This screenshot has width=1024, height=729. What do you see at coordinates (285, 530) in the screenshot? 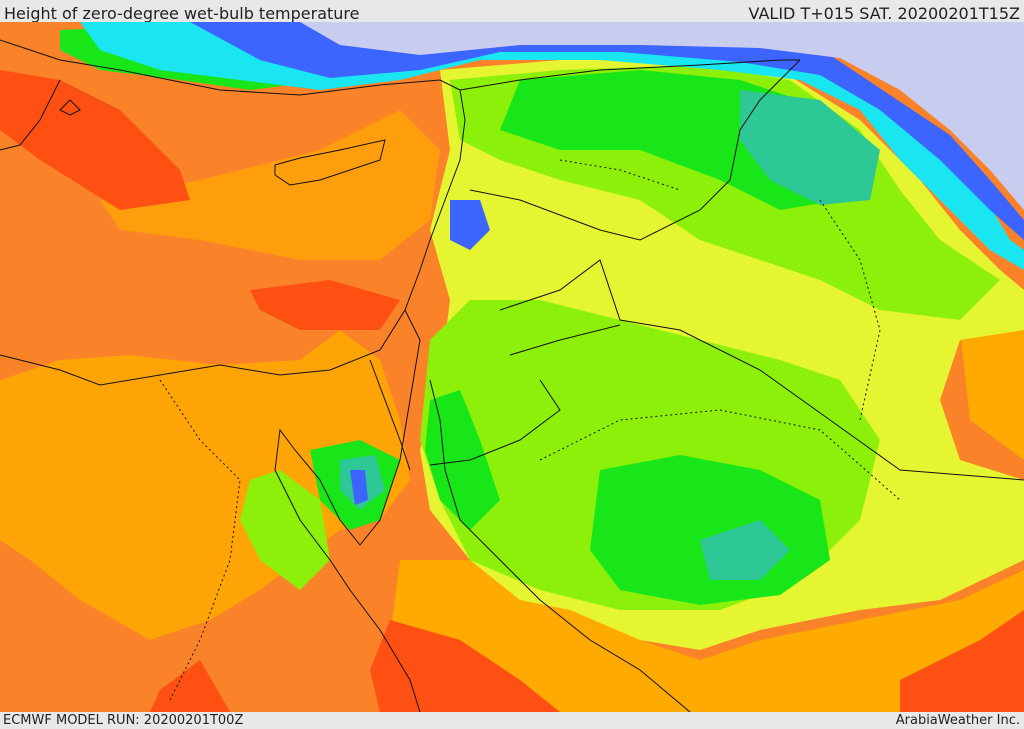
I see `field-lime-egypt` at bounding box center [285, 530].